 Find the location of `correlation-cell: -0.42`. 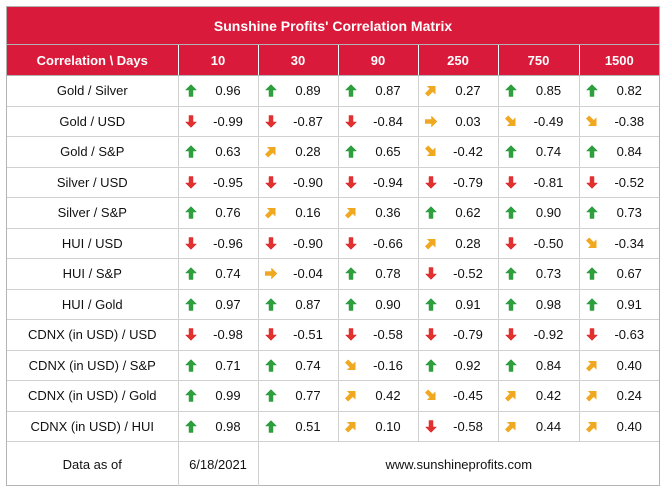

correlation-cell: -0.42 is located at coordinates (457, 152).